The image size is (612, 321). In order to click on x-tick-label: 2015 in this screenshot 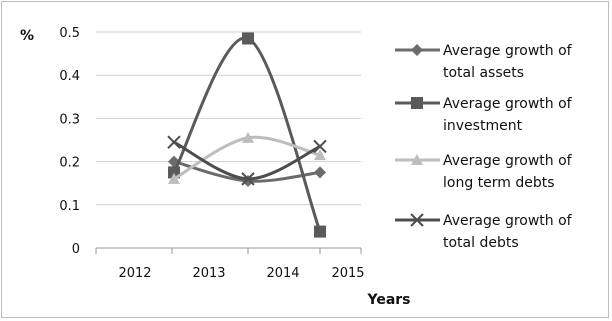, I will do `click(347, 273)`.